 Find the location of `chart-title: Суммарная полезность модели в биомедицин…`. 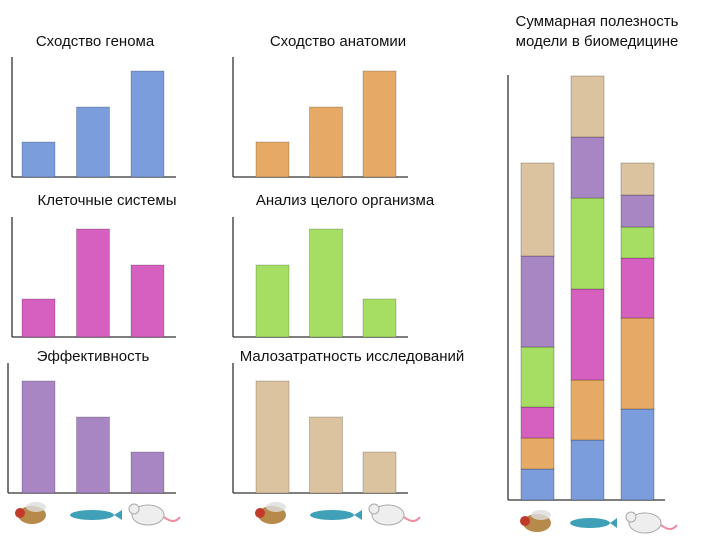

chart-title: Суммарная полезность модели в биомедицин… is located at coordinates (597, 31).